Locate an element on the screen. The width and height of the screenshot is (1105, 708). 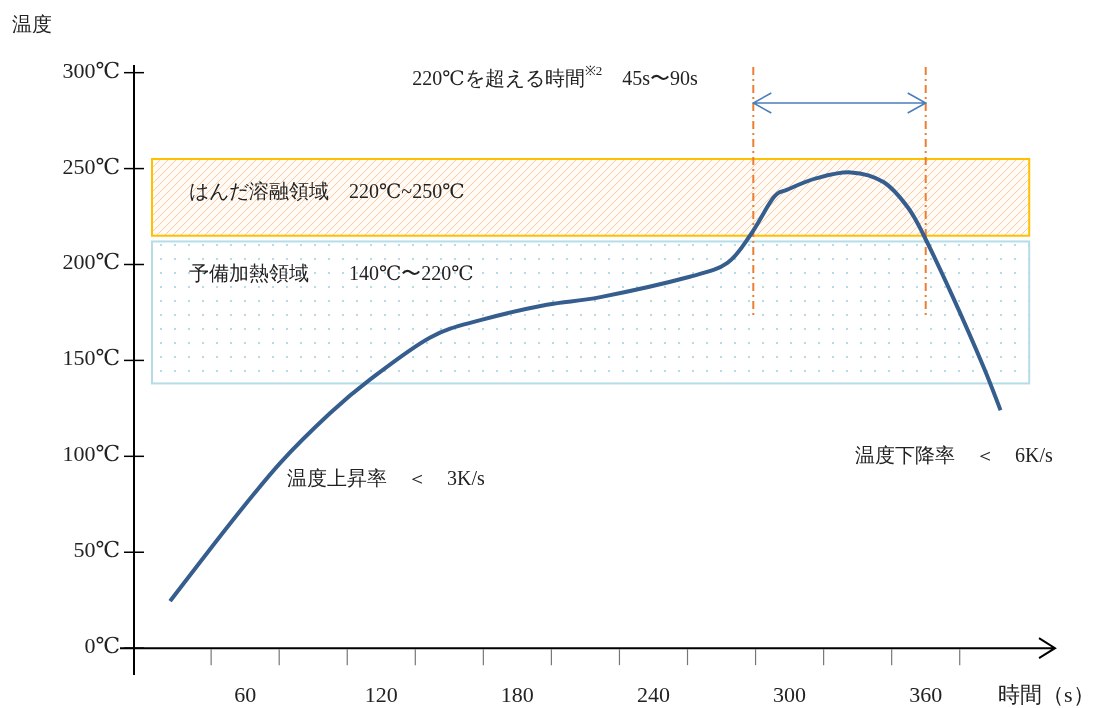
xlabel: 時間（s） is located at coordinates (1046, 695).